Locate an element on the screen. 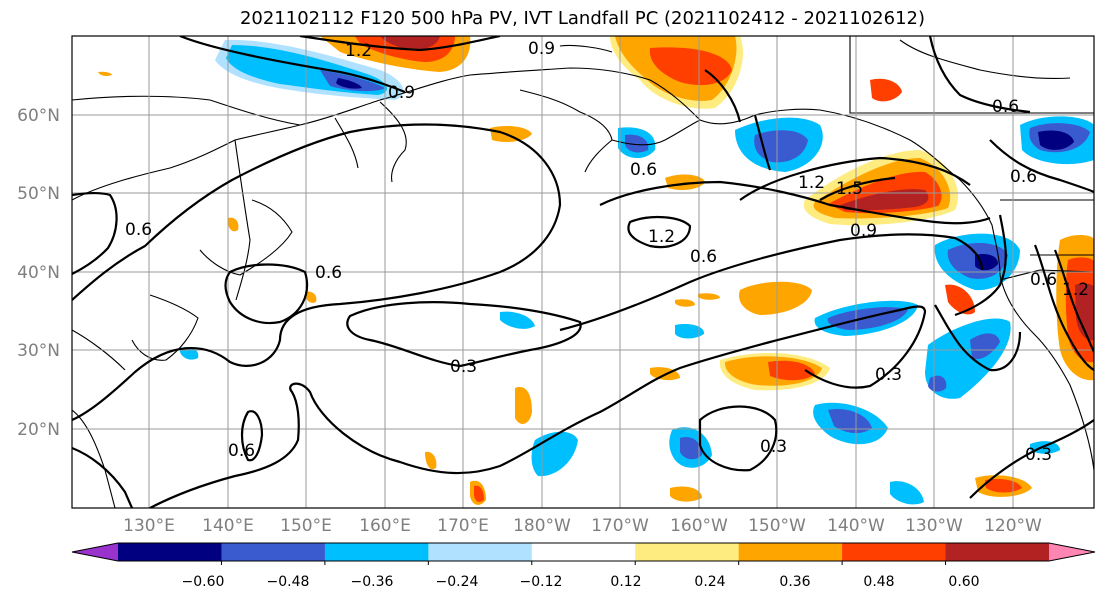  colorbar-extend-min is located at coordinates (95, 552).